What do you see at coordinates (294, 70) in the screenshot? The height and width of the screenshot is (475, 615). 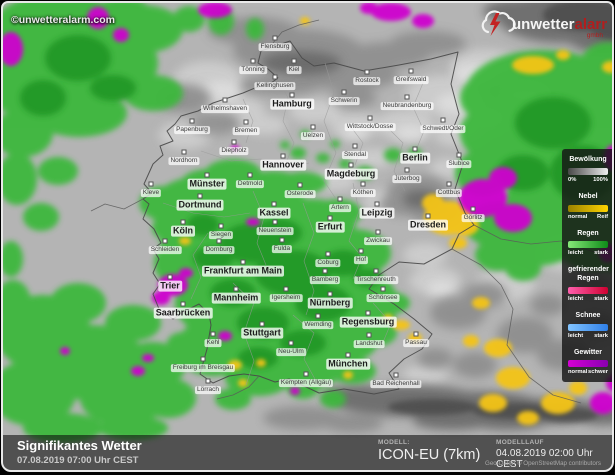 I see `city-label: Kiel` at bounding box center [294, 70].